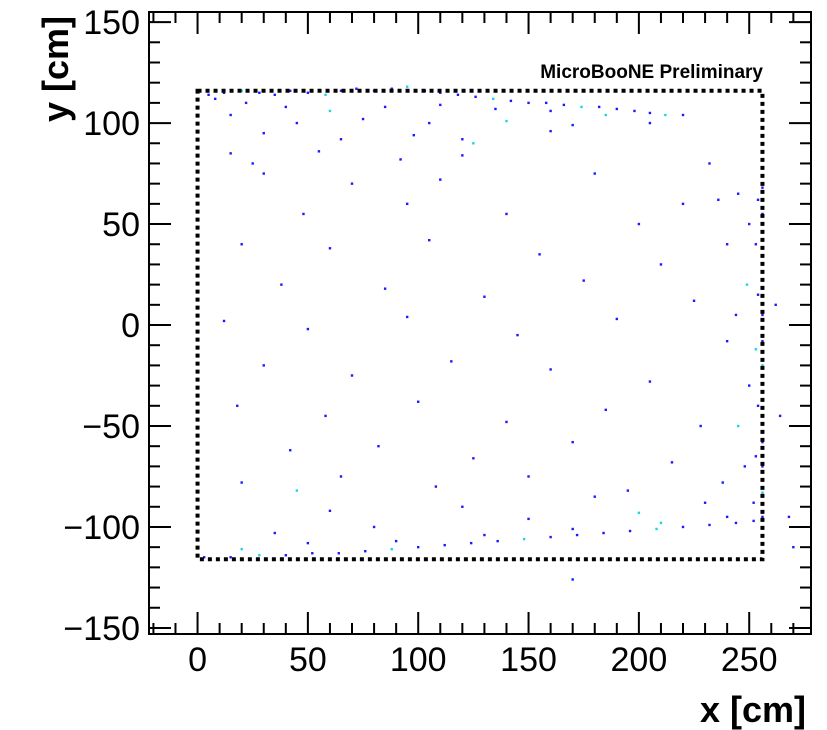 Image resolution: width=827 pixels, height=730 pixels. Describe the element at coordinates (197, 660) in the screenshot. I see `x-tick-label: 0` at that location.